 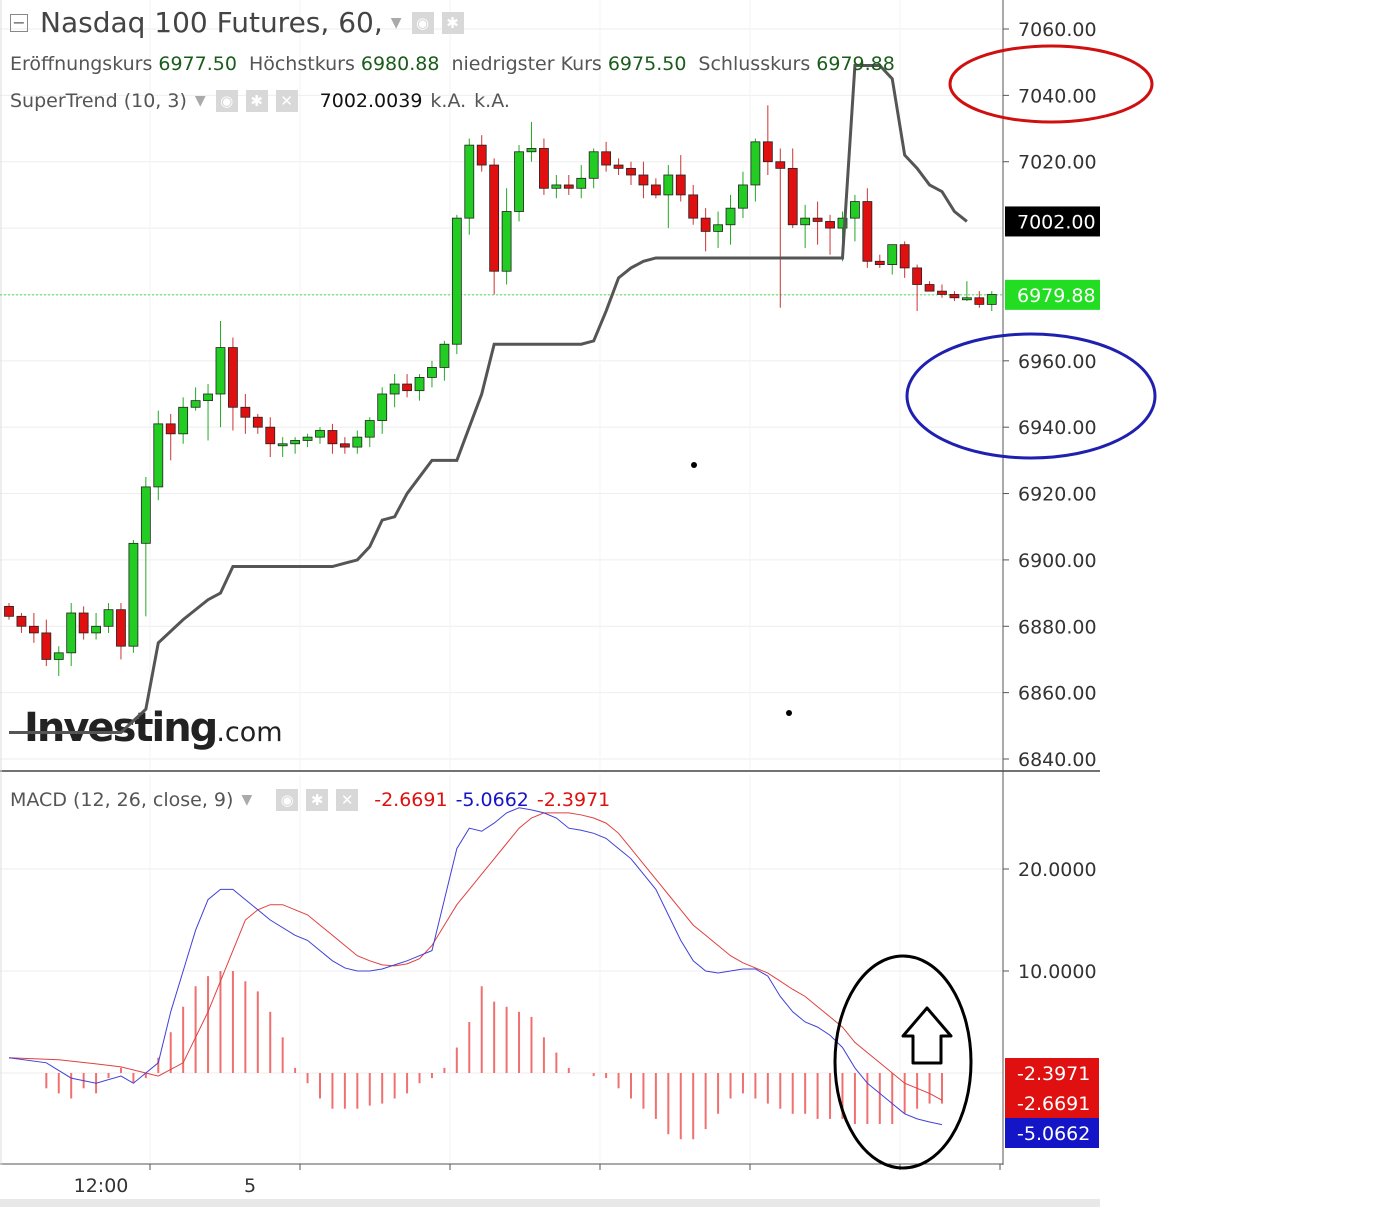 What do you see at coordinates (1057, 694) in the screenshot?
I see `y-tick-label: 6860.00` at bounding box center [1057, 694].